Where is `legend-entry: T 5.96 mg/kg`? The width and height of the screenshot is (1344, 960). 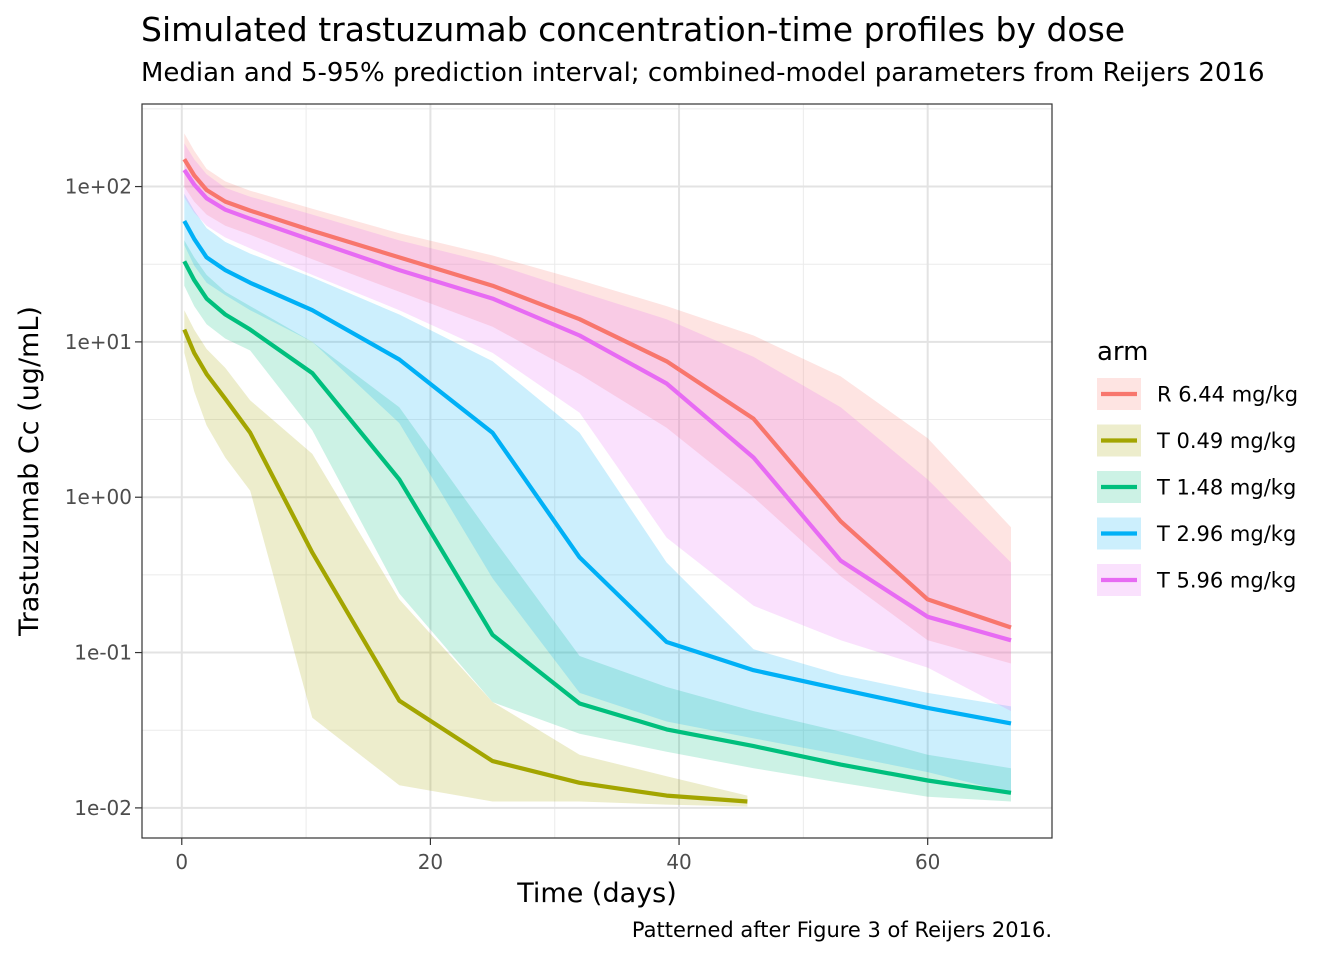
legend-entry: T 5.96 mg/kg is located at coordinates (1196, 580).